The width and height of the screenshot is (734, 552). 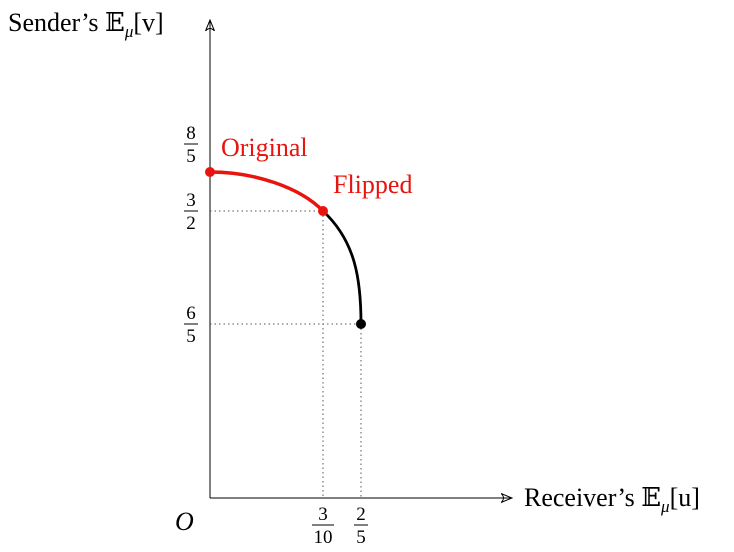 What do you see at coordinates (361, 537) in the screenshot?
I see `x-tick-2-5-denominator: 5` at bounding box center [361, 537].